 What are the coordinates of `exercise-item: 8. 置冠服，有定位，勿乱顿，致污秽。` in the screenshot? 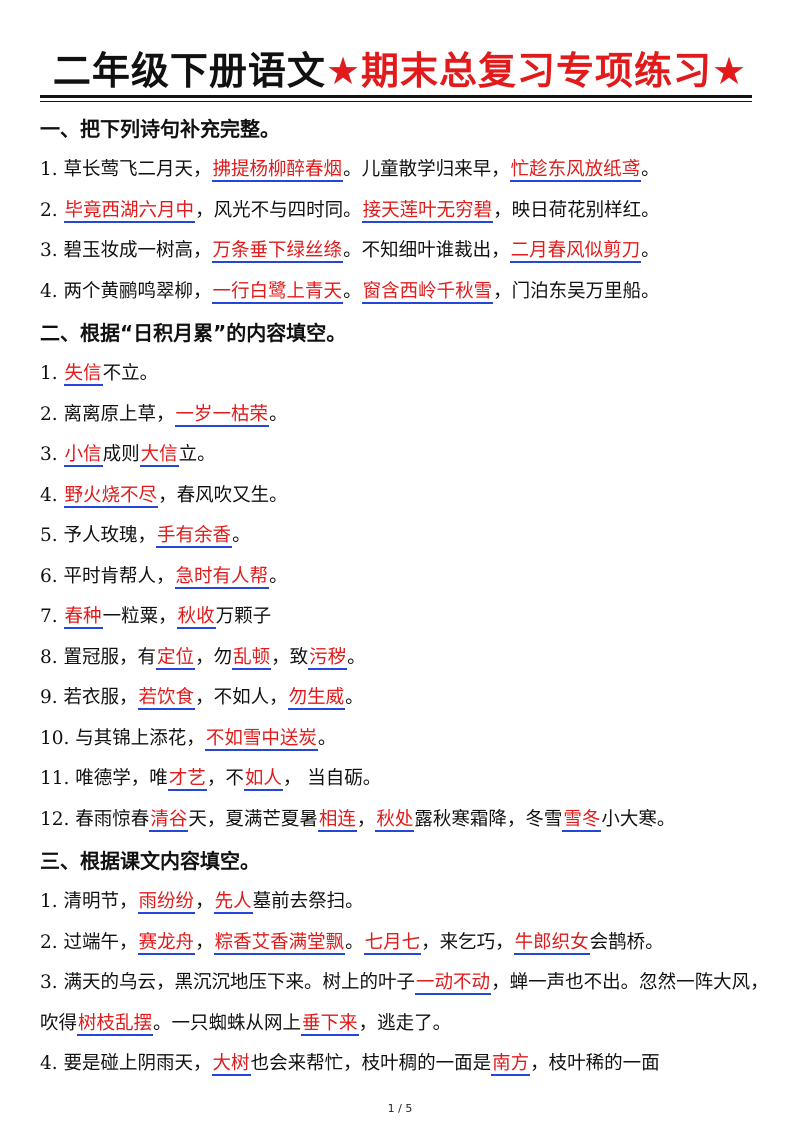 It's located at (410, 658).